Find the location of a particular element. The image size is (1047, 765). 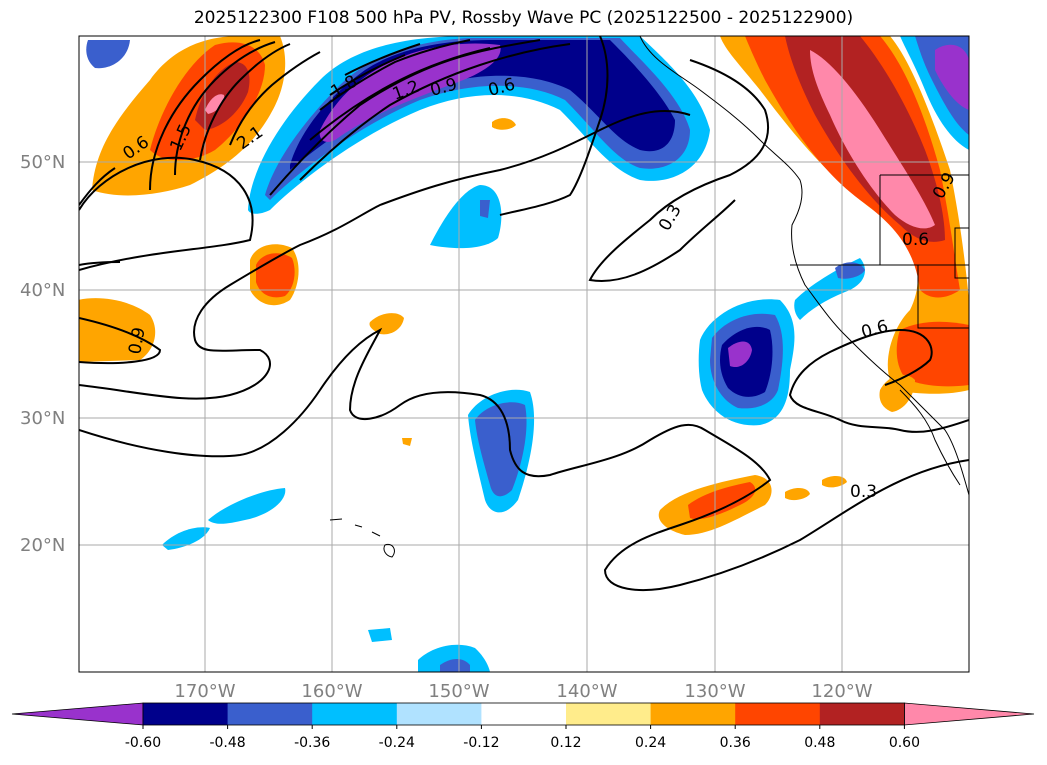

colorbar-tick-label: -0.36 is located at coordinates (312, 743).